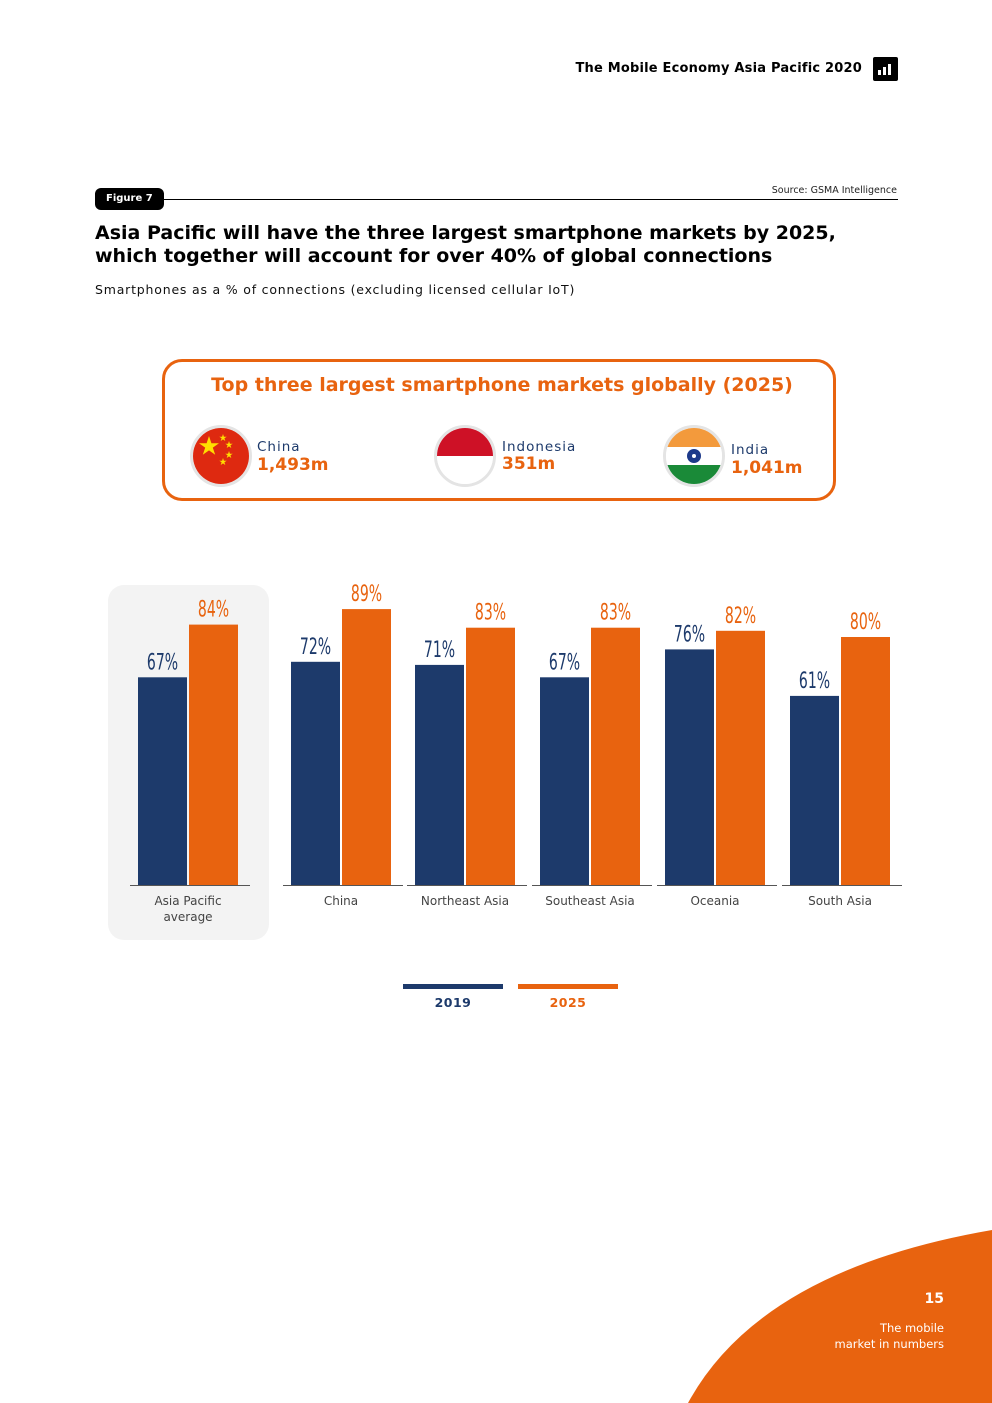  Describe the element at coordinates (524, 199) in the screenshot. I see `figure-divider` at that location.